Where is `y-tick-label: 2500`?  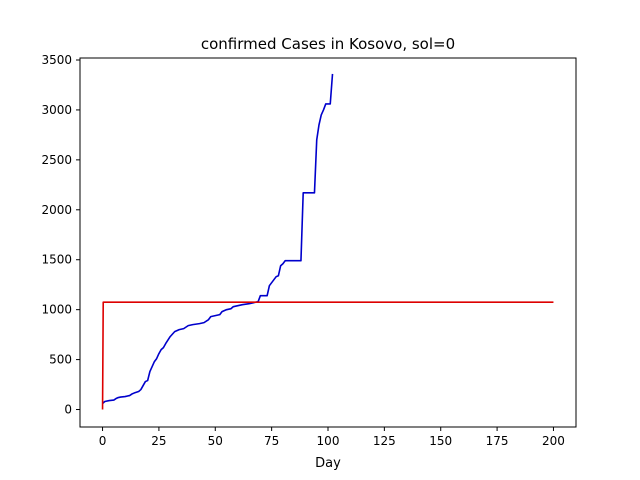 y-tick-label: 2500 is located at coordinates (56, 160).